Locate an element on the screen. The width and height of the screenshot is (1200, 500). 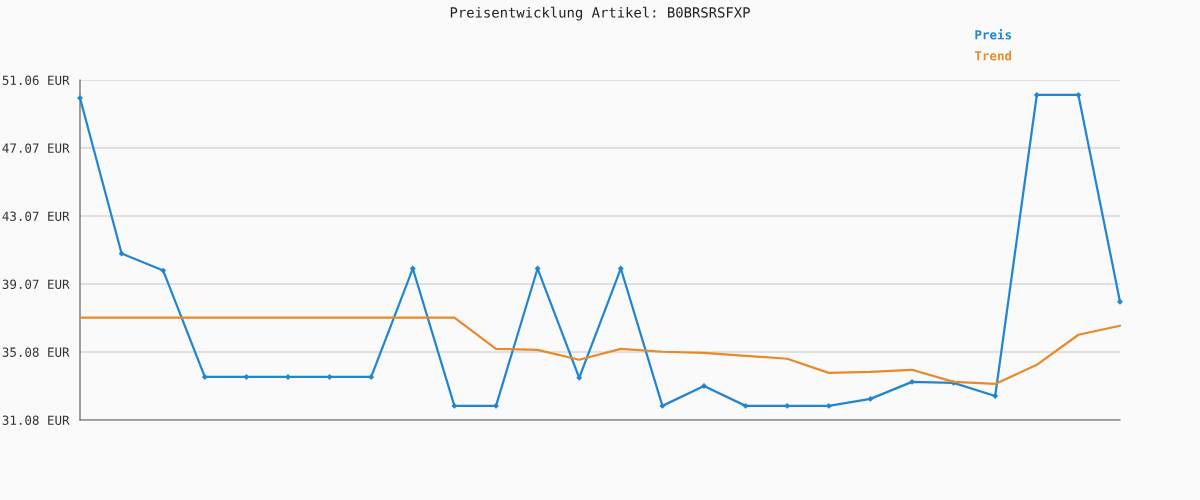
y-tick-label: 43.07 EUR is located at coordinates (36, 216).